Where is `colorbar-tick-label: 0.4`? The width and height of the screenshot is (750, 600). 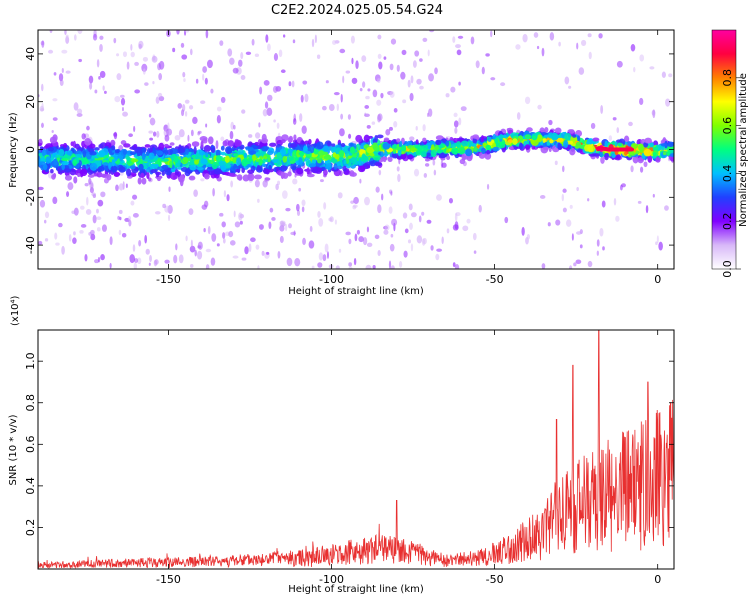 colorbar-tick-label: 0.4 is located at coordinates (727, 174).